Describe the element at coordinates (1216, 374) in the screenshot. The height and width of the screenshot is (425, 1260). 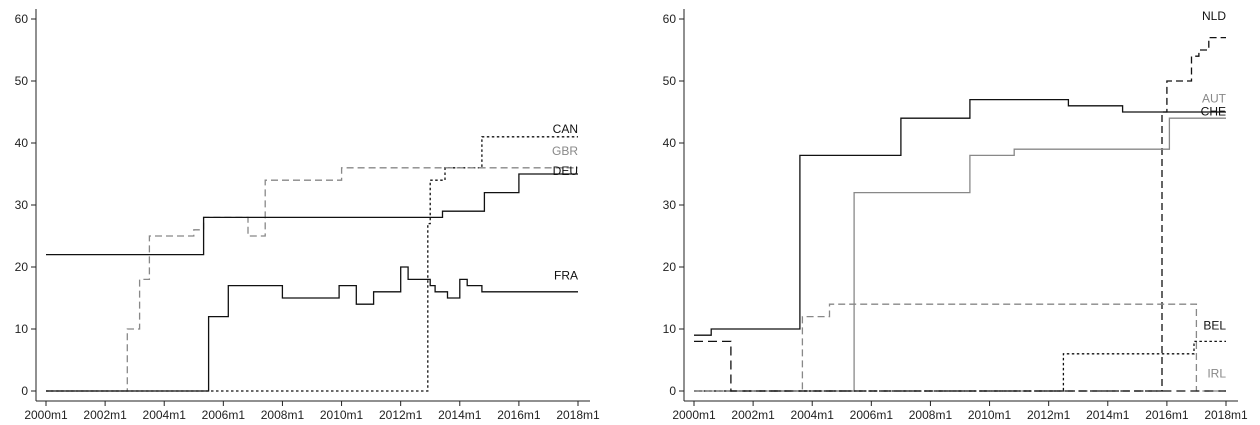
I see `series-label-irl: IRL` at that location.